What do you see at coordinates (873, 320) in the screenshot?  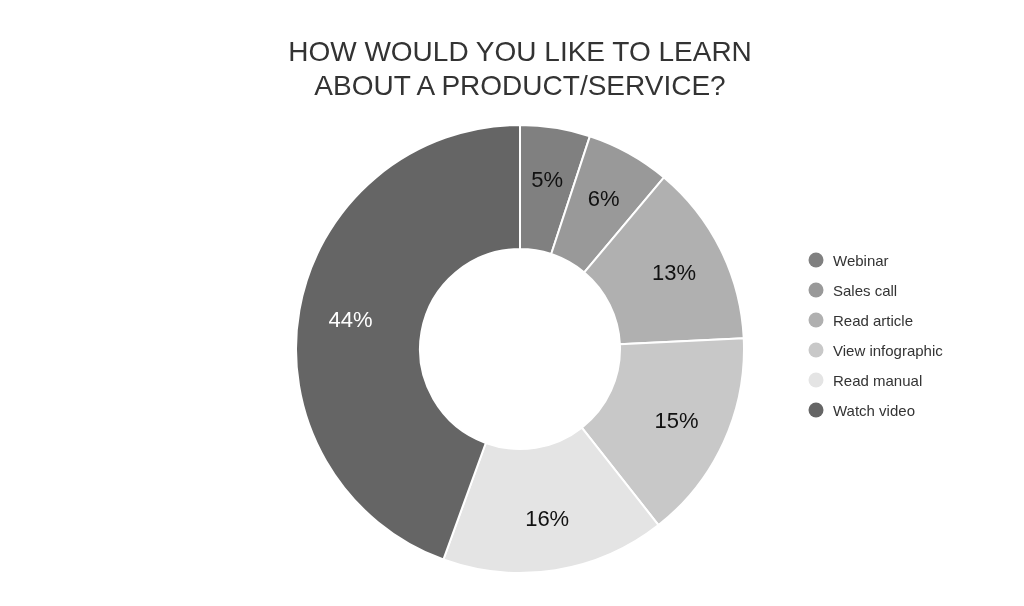 I see `legend-label: Read article` at bounding box center [873, 320].